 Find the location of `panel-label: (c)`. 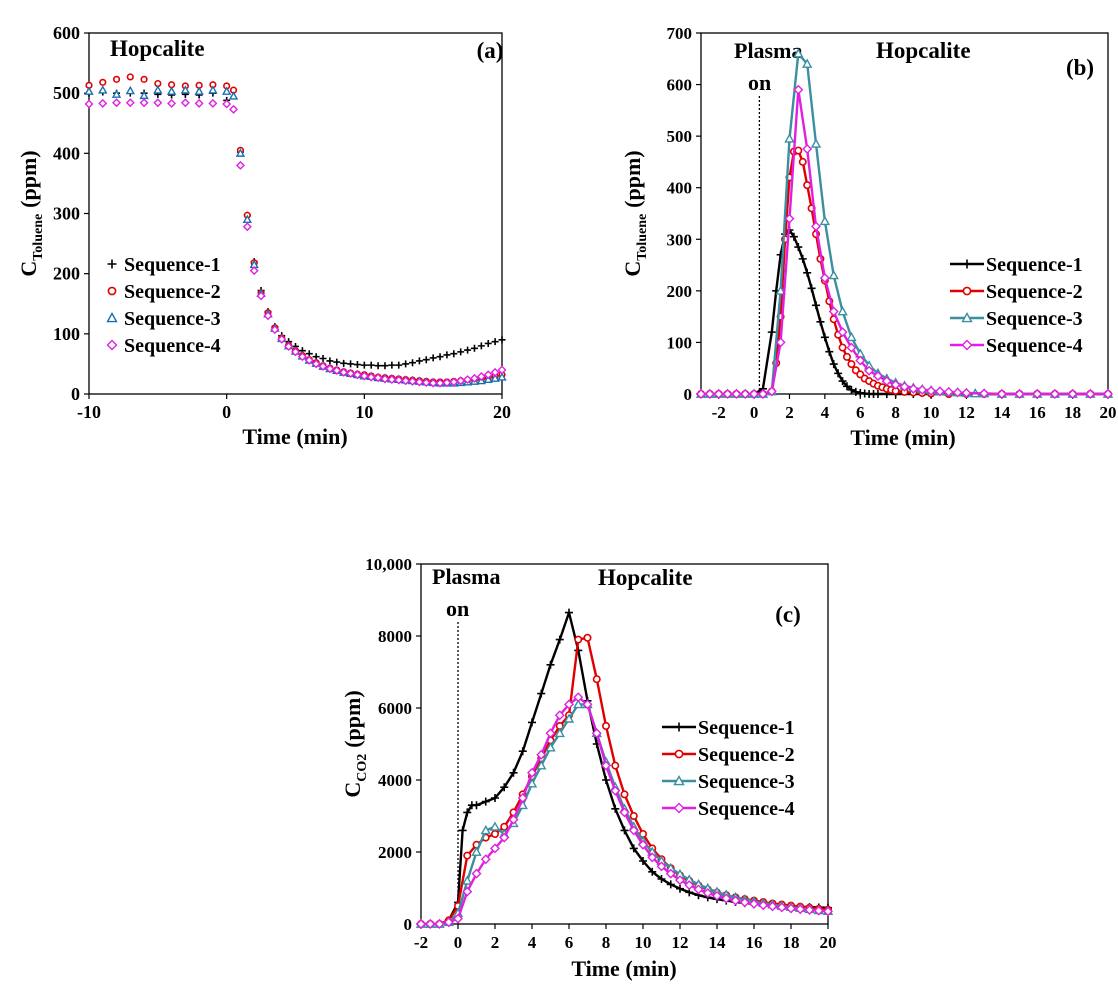

panel-label: (c) is located at coordinates (788, 614).